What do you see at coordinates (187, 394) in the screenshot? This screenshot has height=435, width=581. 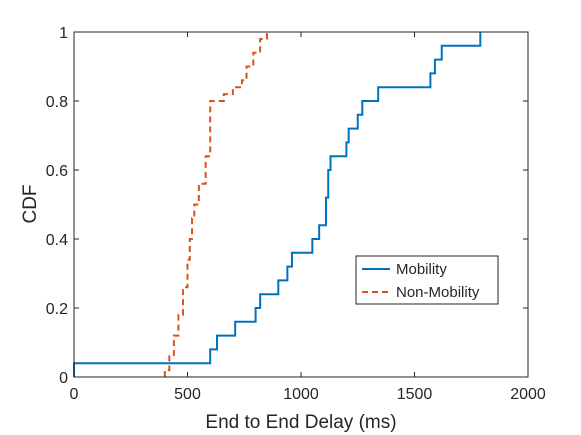 I see `x-tick-label: 500` at bounding box center [187, 394].